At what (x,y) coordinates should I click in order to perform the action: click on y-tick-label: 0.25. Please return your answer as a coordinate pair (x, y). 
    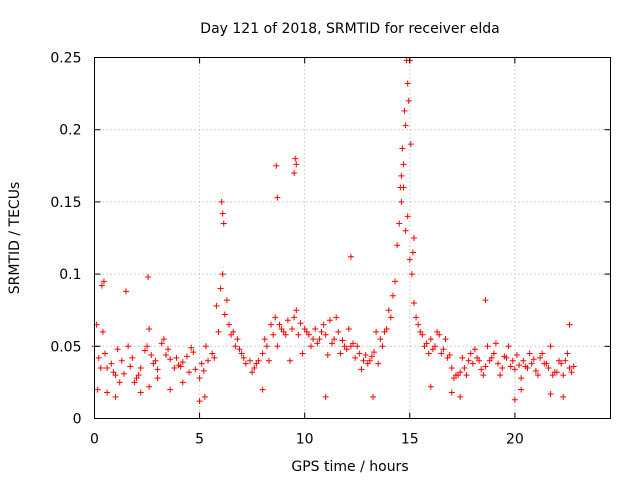
    Looking at the image, I should click on (65, 59).